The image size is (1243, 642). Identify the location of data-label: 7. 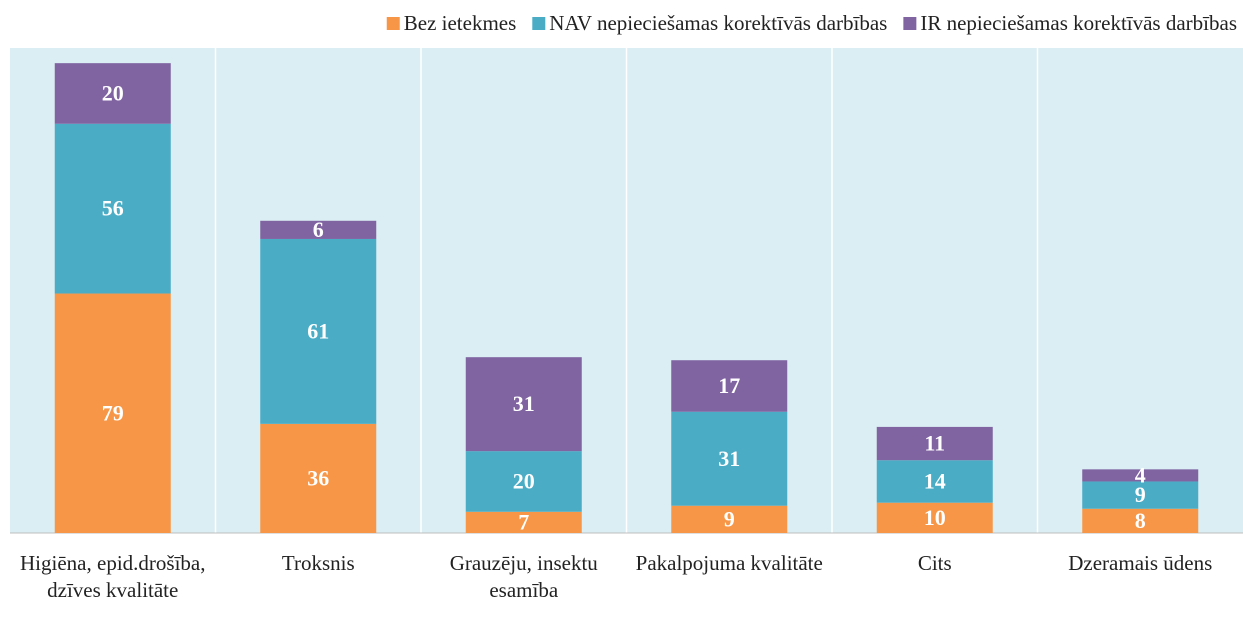
(523, 521).